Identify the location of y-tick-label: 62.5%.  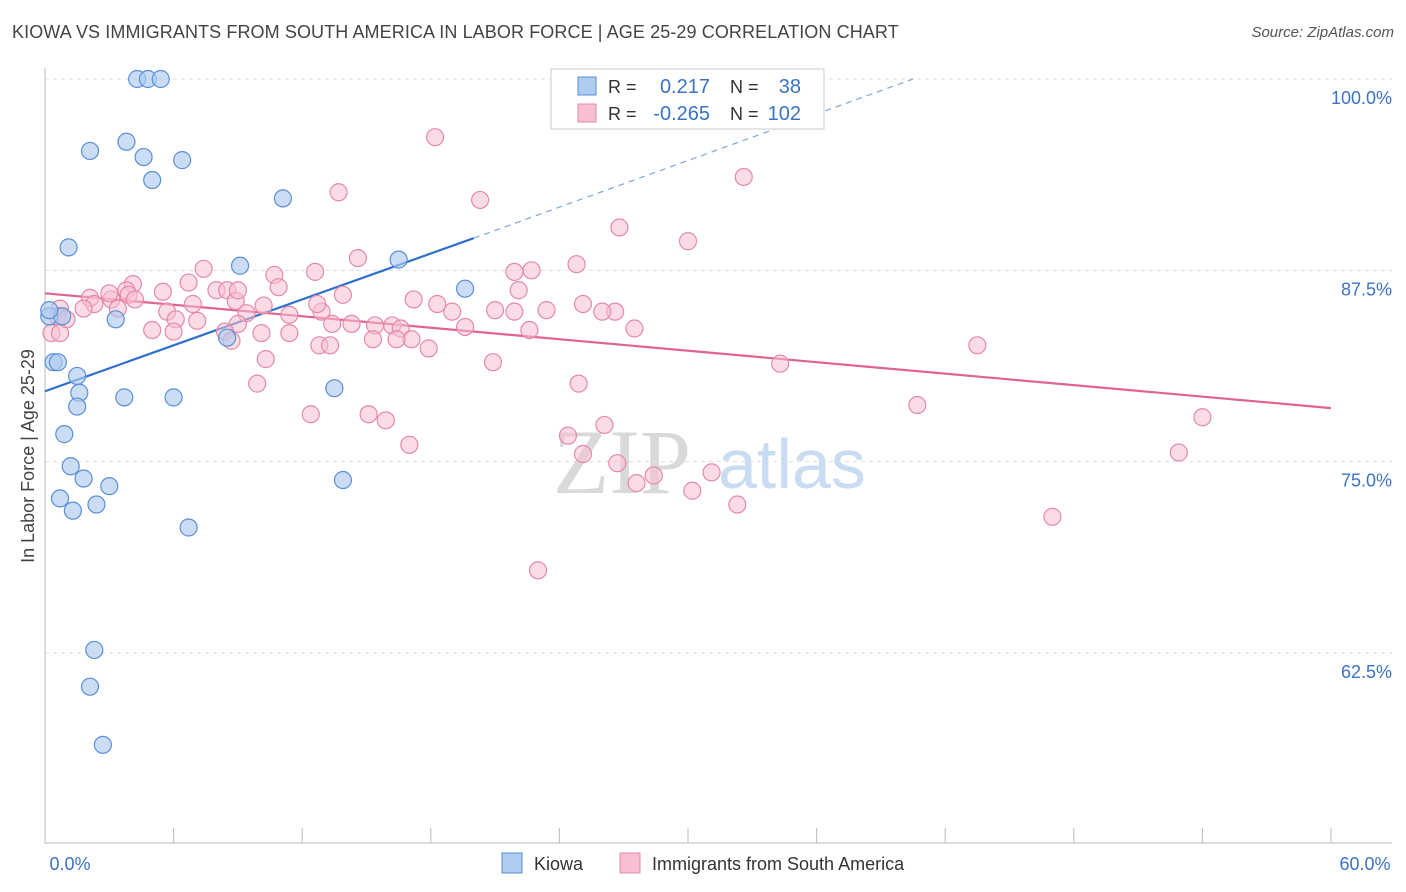
(1366, 672).